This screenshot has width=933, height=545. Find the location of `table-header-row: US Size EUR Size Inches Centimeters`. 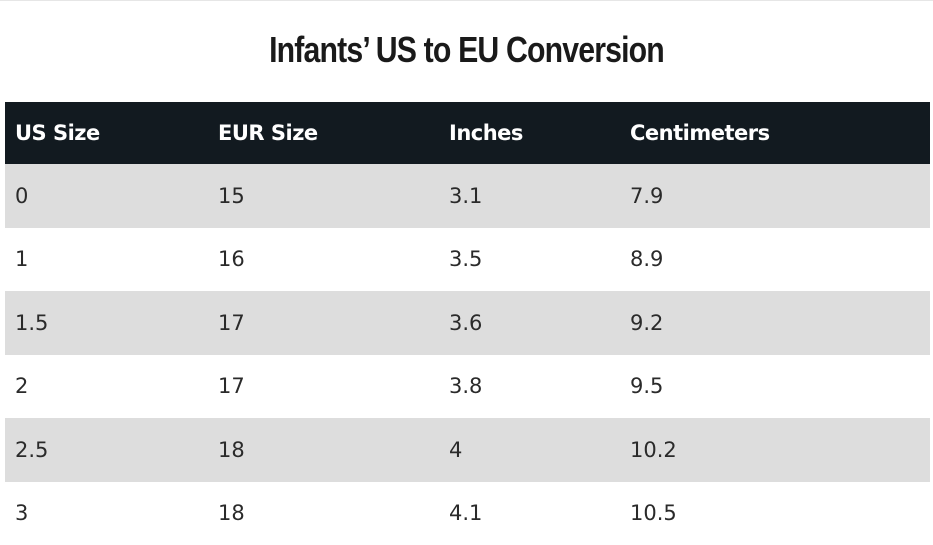

table-header-row: US Size EUR Size Inches Centimeters is located at coordinates (467, 133).